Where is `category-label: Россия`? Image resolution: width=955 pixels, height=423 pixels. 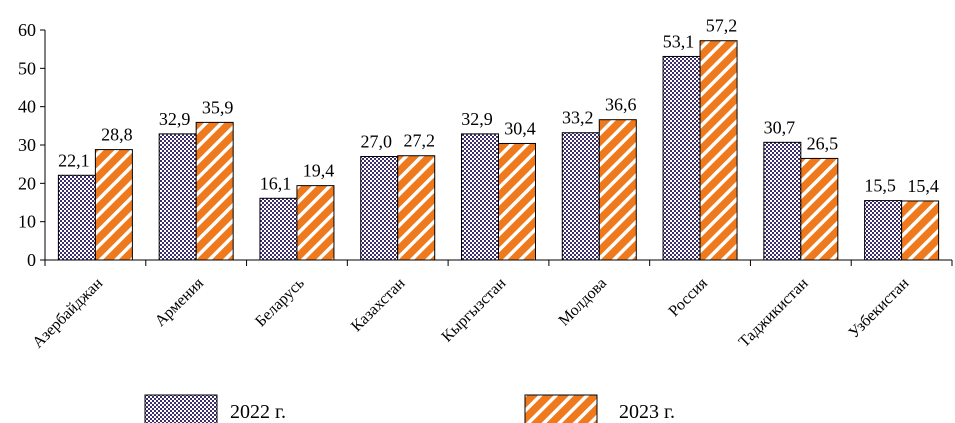
category-label: Россия is located at coordinates (689, 297).